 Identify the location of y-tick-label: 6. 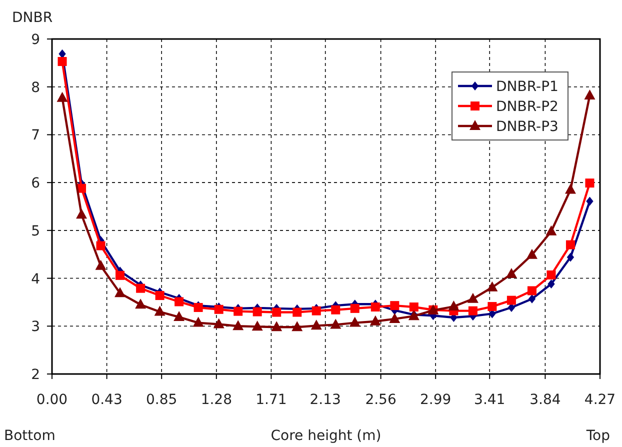
(35, 184).